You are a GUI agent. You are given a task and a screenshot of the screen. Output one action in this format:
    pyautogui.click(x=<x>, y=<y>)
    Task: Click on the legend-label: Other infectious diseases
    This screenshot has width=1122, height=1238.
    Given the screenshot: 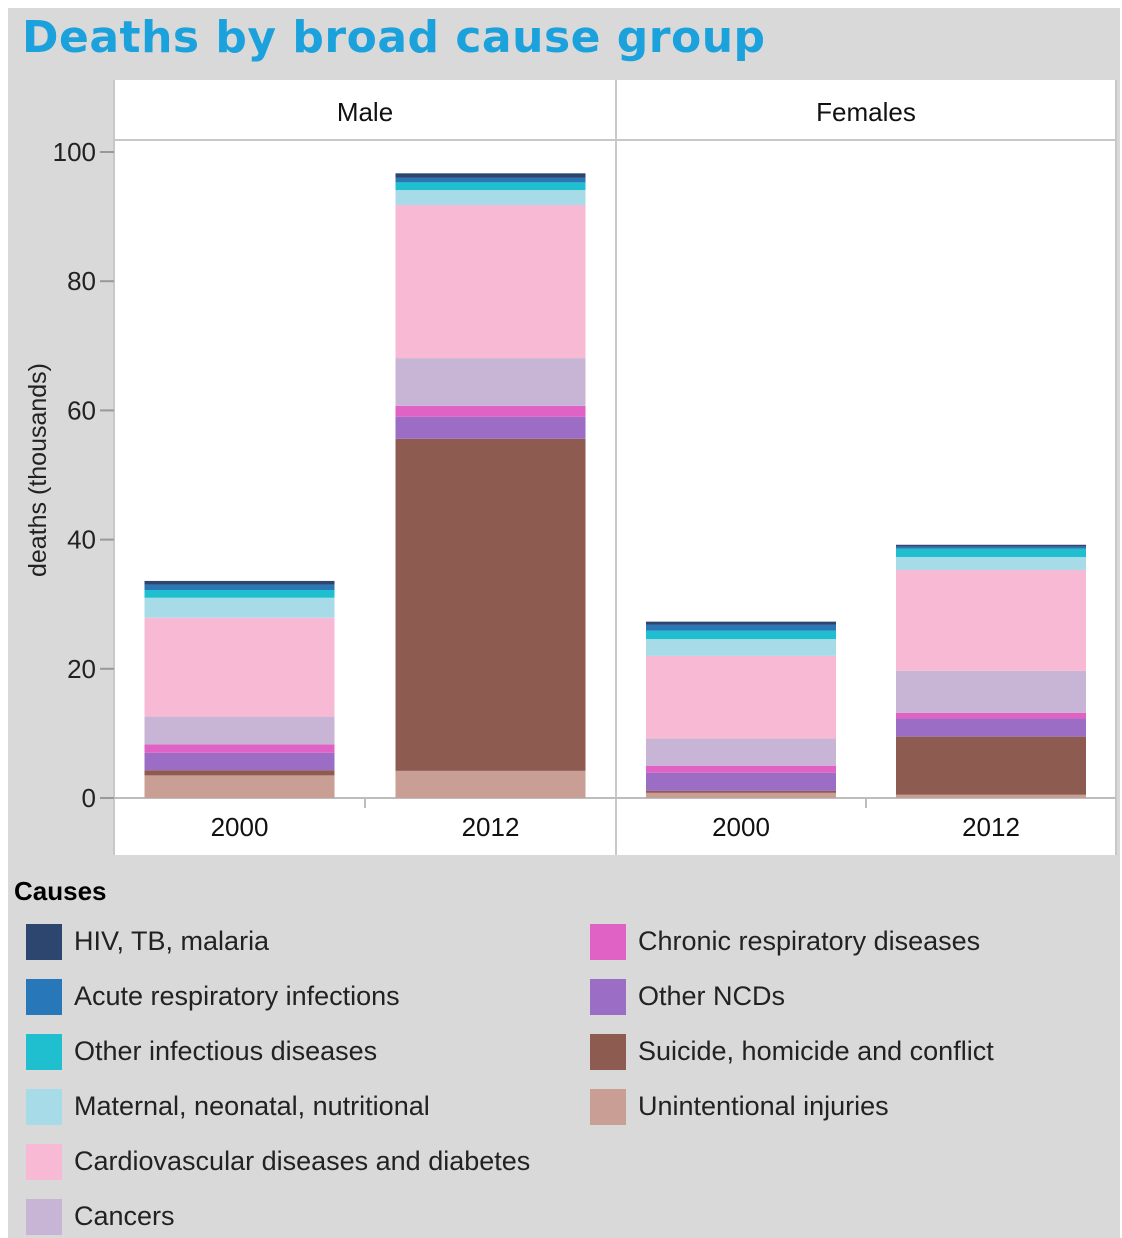 What is the action you would take?
    pyautogui.click(x=226, y=1051)
    